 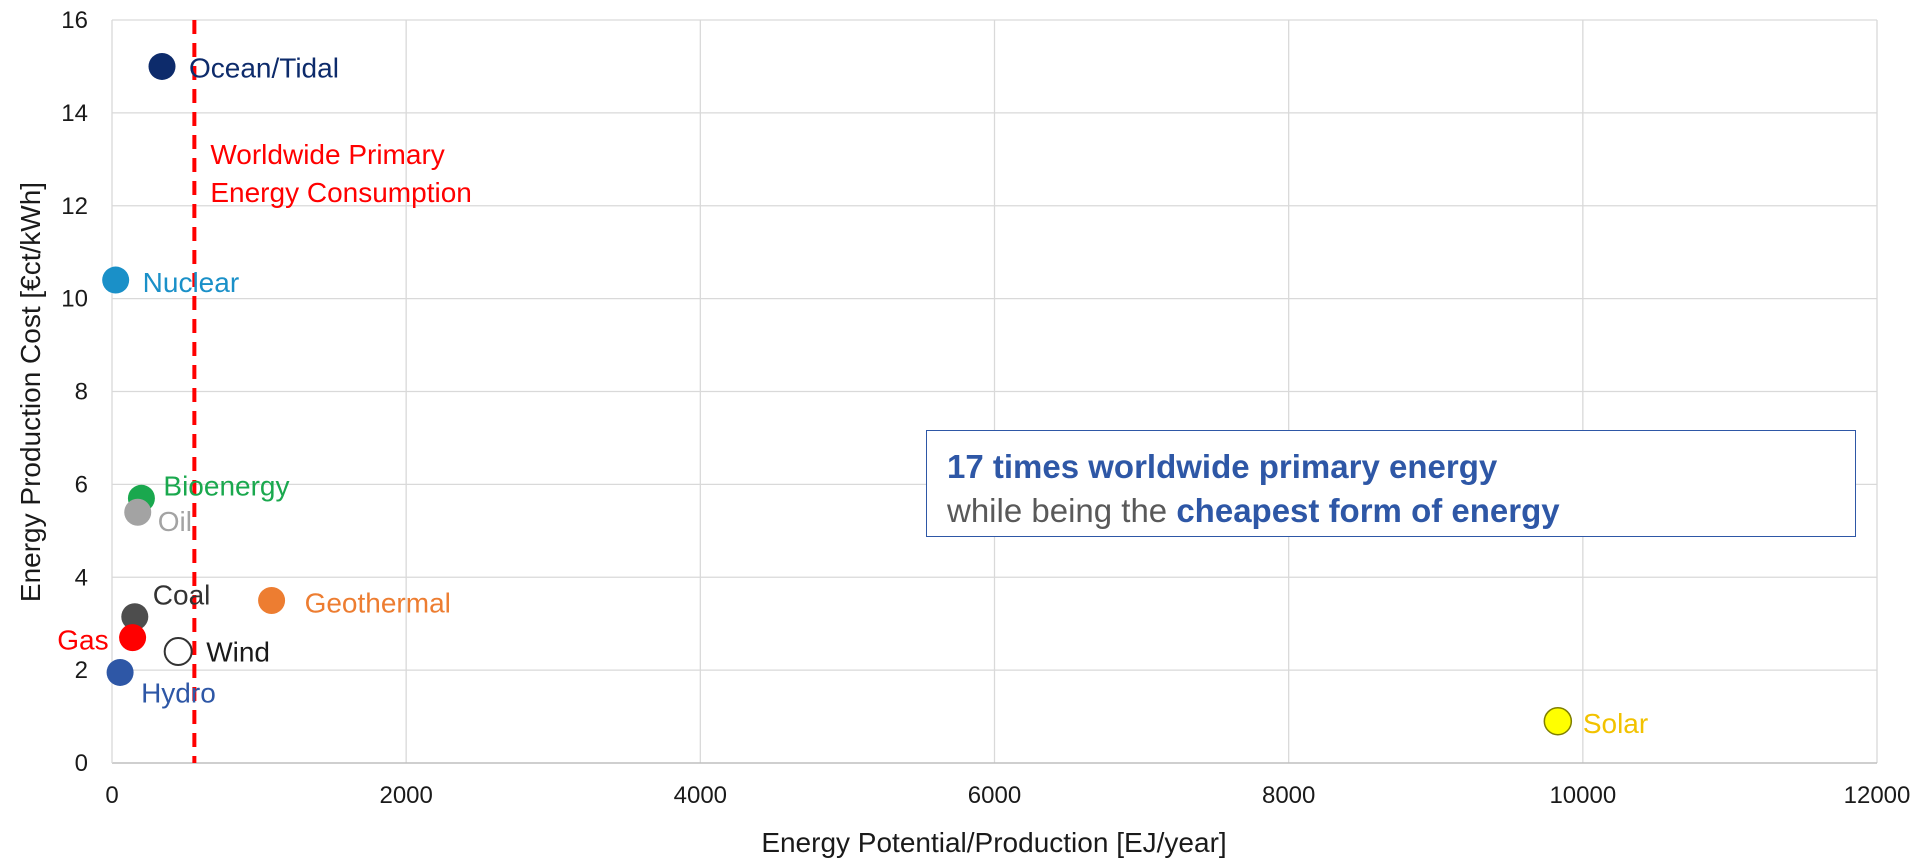 I want to click on label-geothermal: Geothermal, so click(x=378, y=602).